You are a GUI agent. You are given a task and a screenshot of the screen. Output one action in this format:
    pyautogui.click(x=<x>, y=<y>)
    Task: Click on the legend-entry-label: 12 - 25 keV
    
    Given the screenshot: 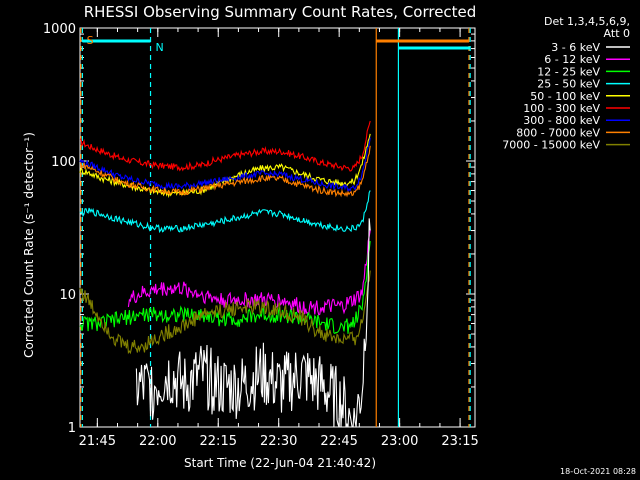 What is the action you would take?
    pyautogui.click(x=568, y=71)
    